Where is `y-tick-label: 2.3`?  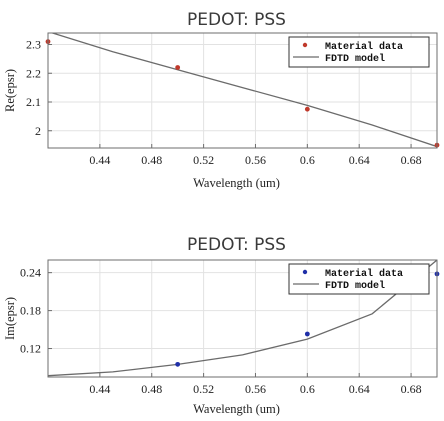 y-tick-label: 2.3 is located at coordinates (33, 45).